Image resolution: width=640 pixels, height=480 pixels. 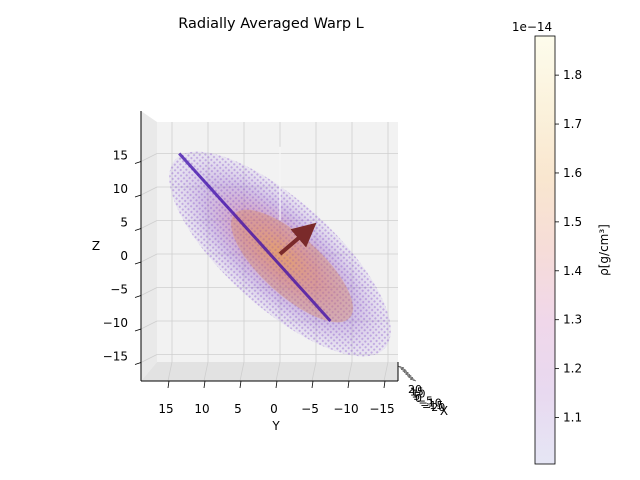 What do you see at coordinates (238, 409) in the screenshot?
I see `y-tick-label: 5` at bounding box center [238, 409].